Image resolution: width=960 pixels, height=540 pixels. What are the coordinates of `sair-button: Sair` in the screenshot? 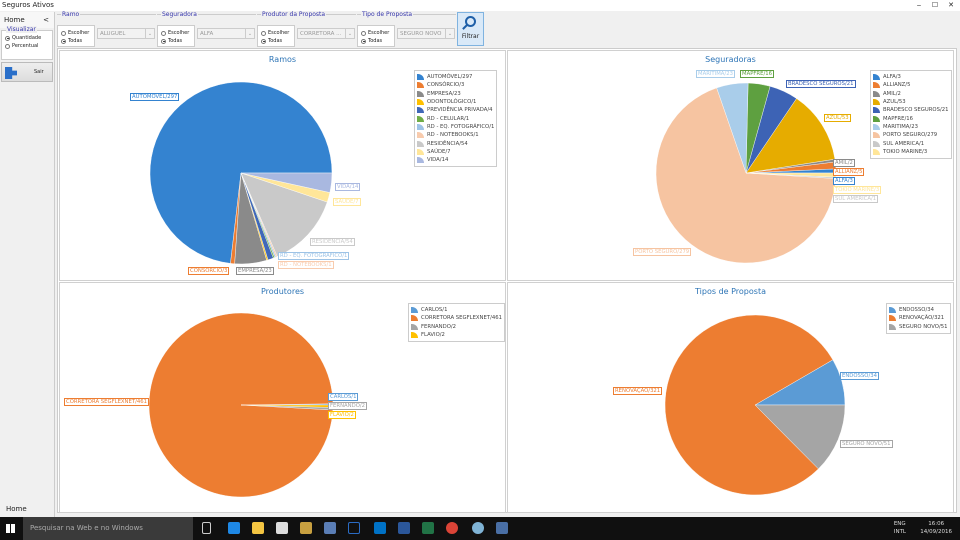 It's located at (27, 72).